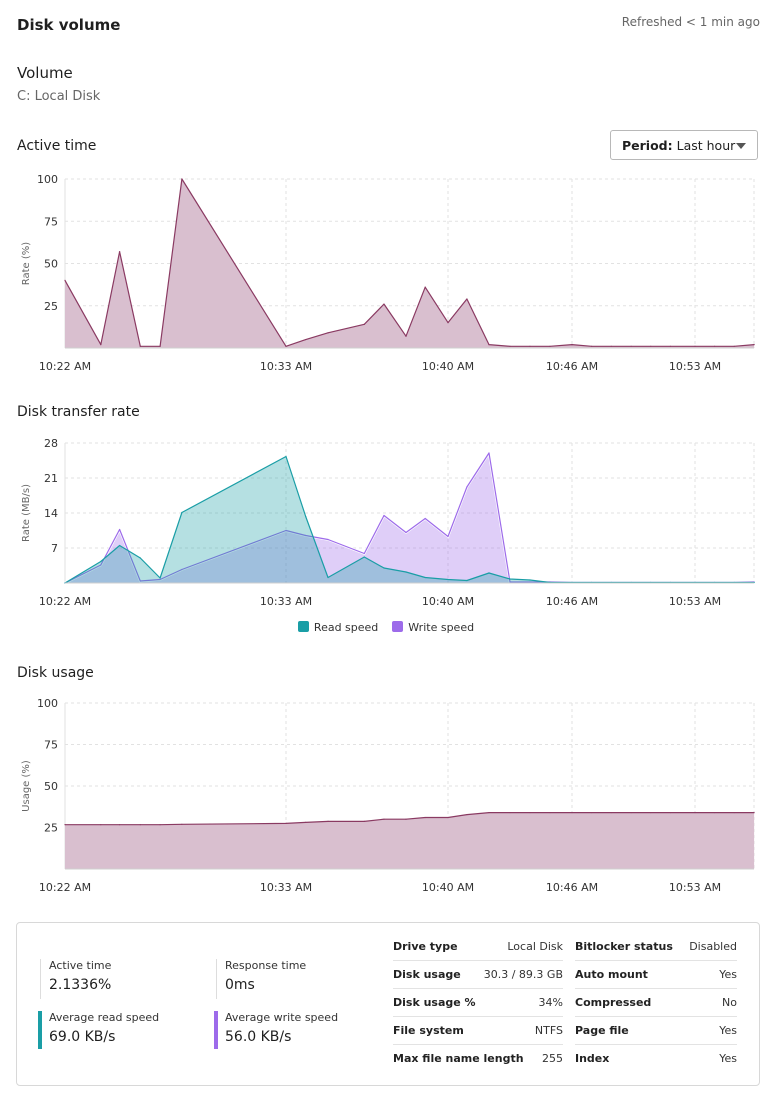  What do you see at coordinates (26, 786) in the screenshot?
I see `y-axis-label: Usage (%)` at bounding box center [26, 786].